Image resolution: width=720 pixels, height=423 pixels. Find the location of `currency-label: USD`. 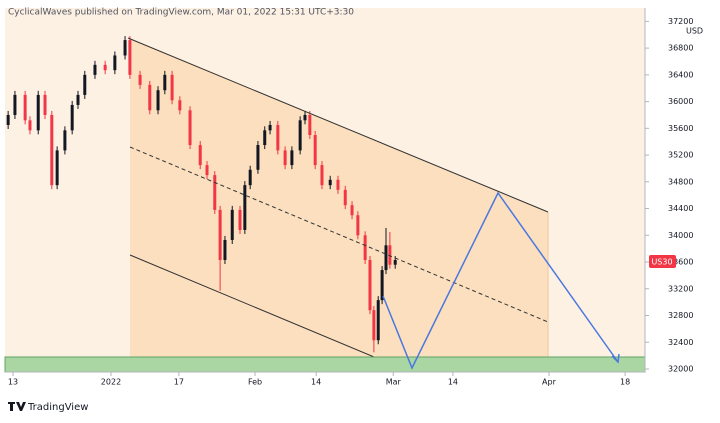

currency-label: USD is located at coordinates (694, 31).